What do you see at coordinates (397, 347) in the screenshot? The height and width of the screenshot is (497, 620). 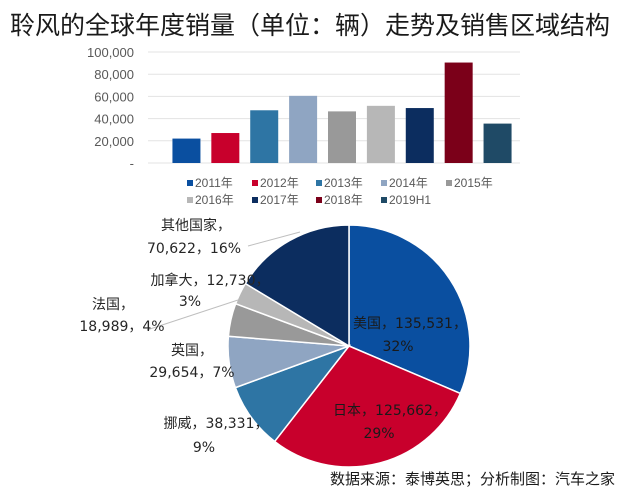 I see `pie-data-label: 32%` at bounding box center [397, 347].